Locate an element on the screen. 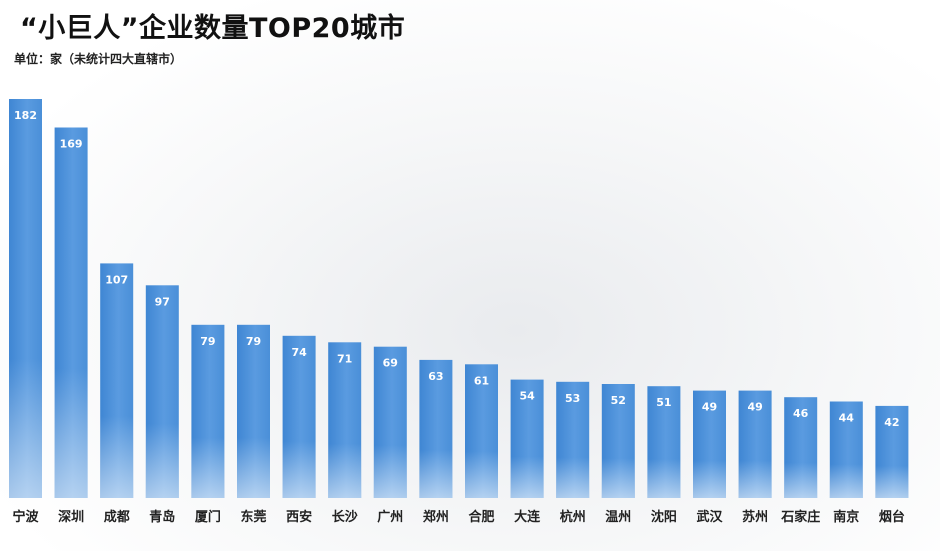 The image size is (940, 551). value-label: 97 is located at coordinates (162, 301).